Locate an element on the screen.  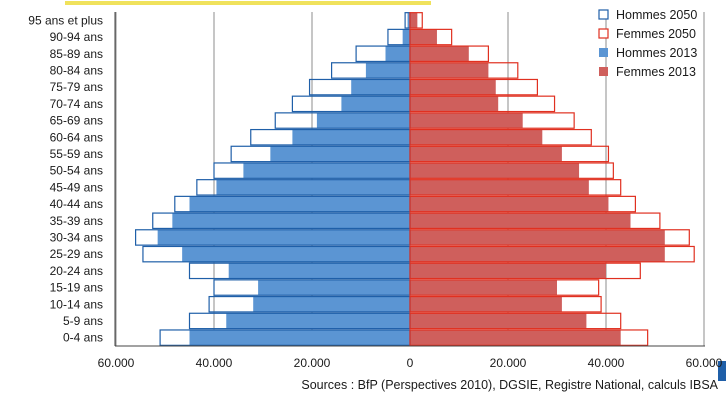
x-tick-label: 0 is located at coordinates (410, 363).